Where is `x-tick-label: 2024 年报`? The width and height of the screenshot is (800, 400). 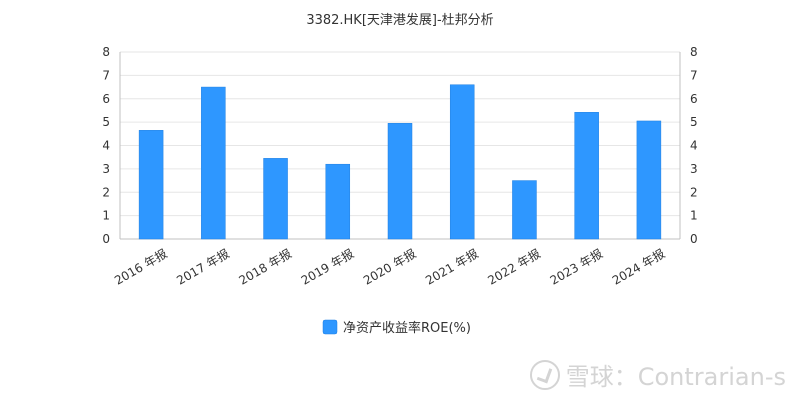 x-tick-label: 2024 年报 is located at coordinates (638, 267).